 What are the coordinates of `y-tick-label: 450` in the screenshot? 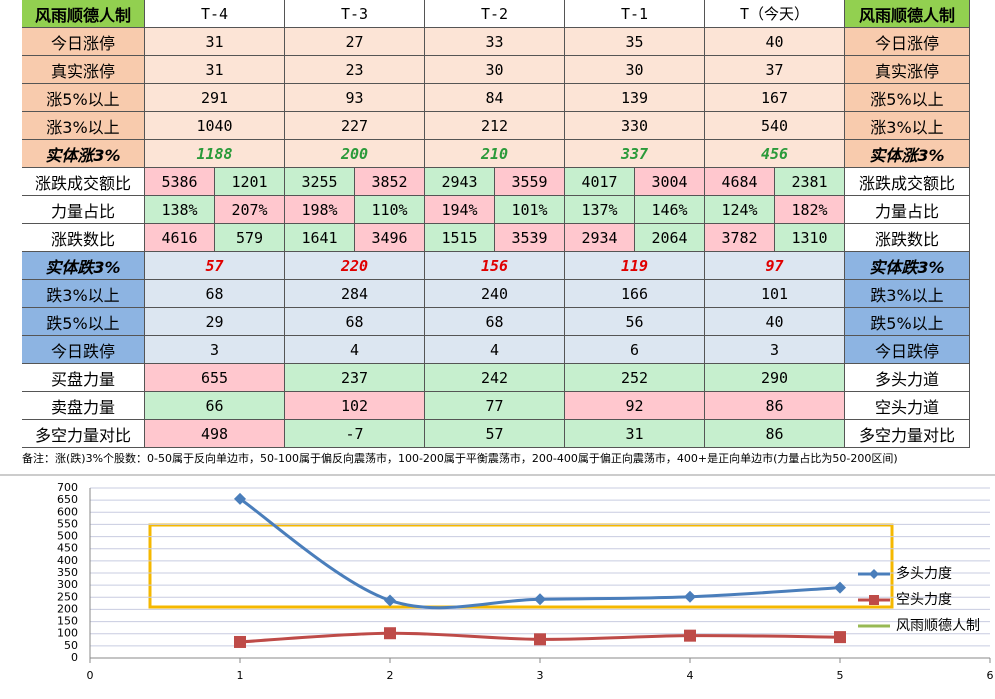 It's located at (67, 548).